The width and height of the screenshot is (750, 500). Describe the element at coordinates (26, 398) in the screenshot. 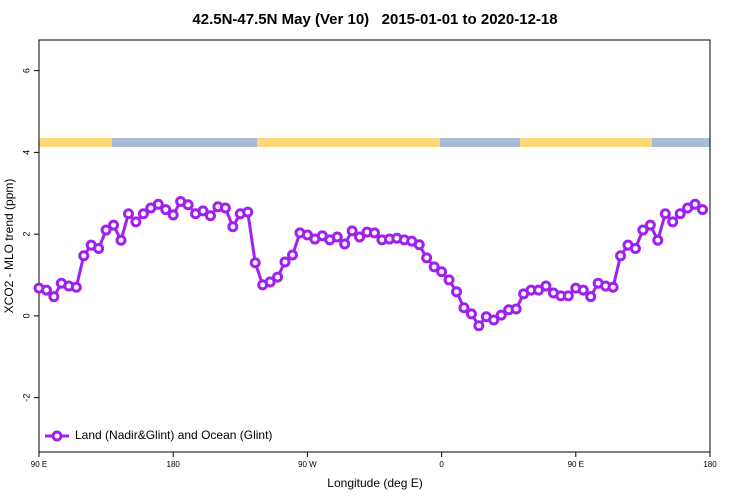

I see `y-tick-label: -2` at that location.